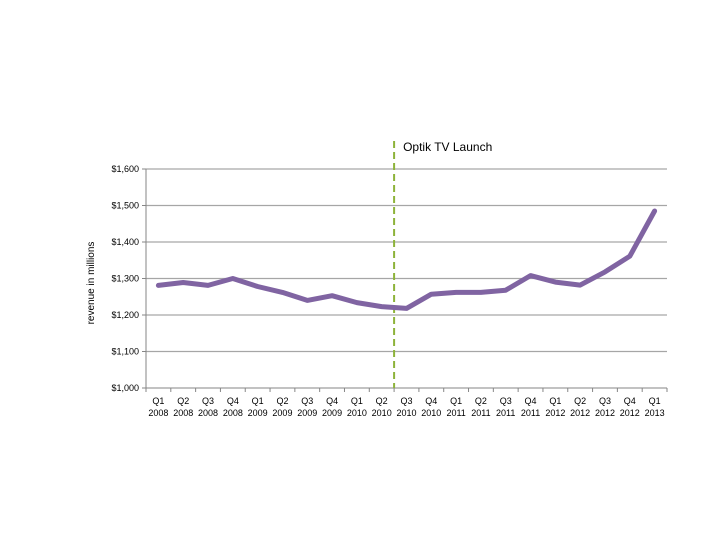 The image size is (720, 540). What do you see at coordinates (125, 388) in the screenshot?
I see `y-tick-label: $1,000` at bounding box center [125, 388].